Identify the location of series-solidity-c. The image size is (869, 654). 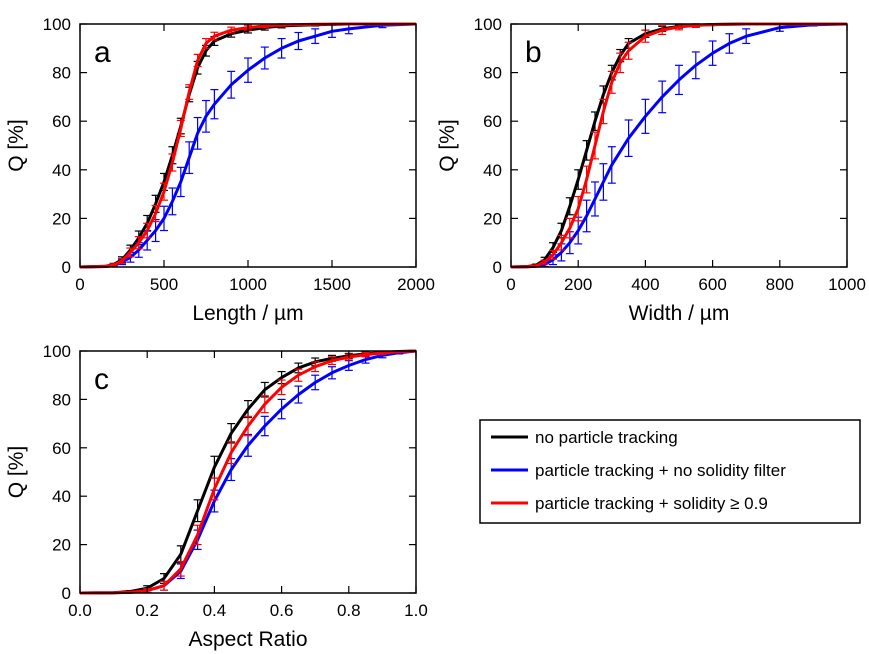
(248, 472).